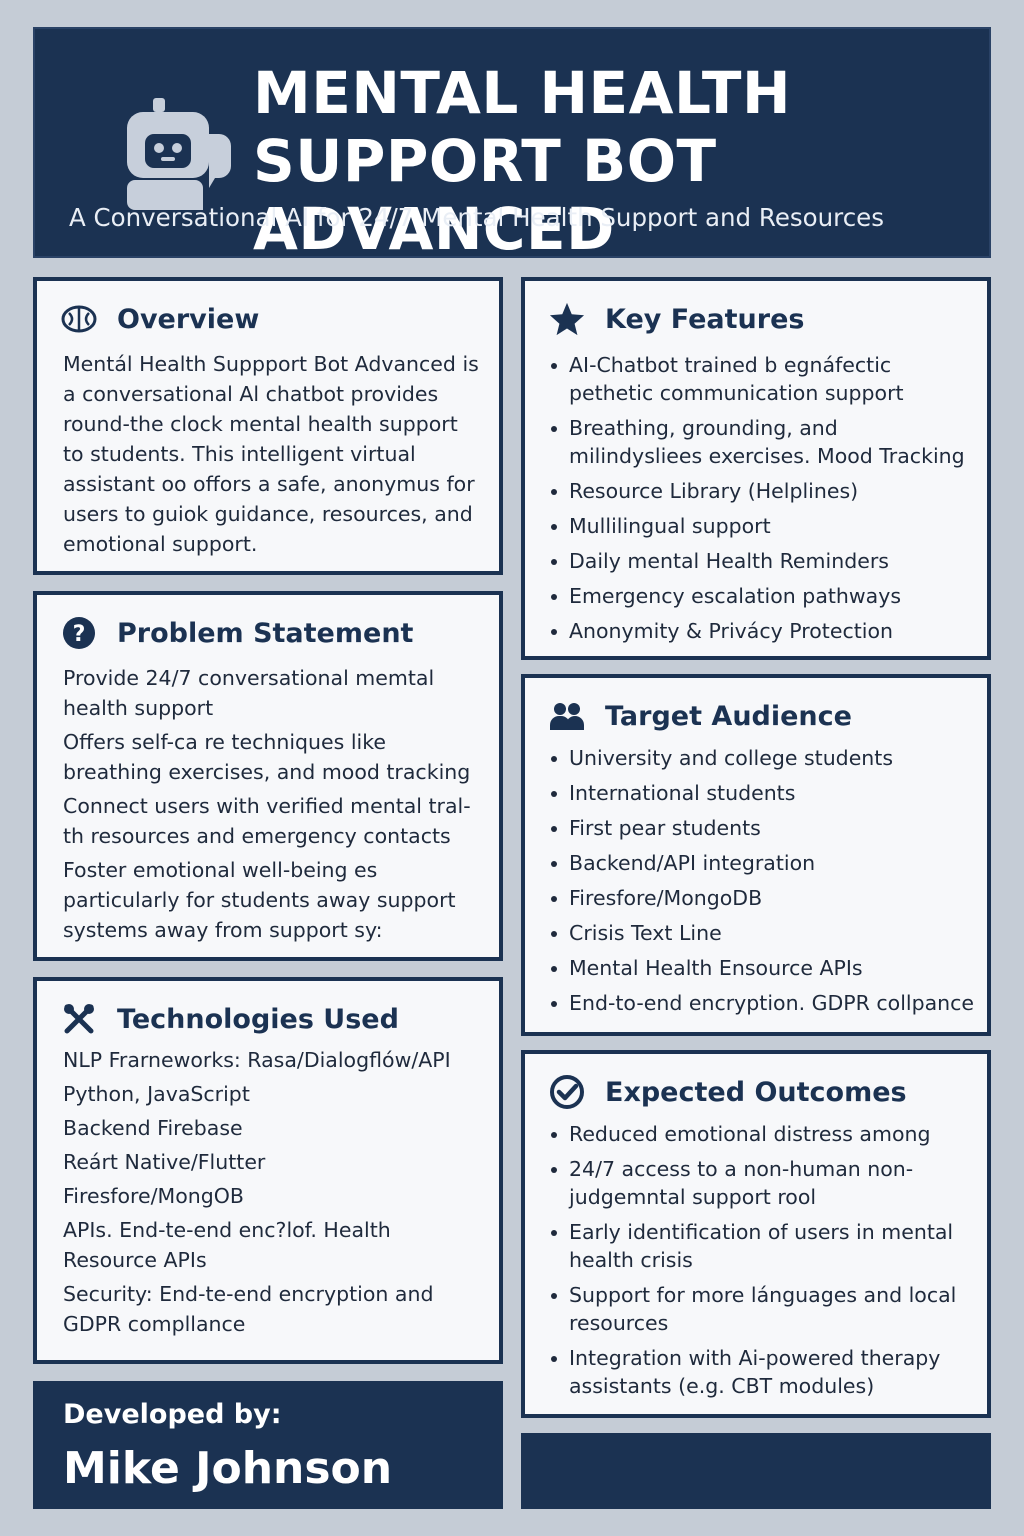 This screenshot has width=1024, height=1536. Describe the element at coordinates (567, 716) in the screenshot. I see `users-icon` at that location.